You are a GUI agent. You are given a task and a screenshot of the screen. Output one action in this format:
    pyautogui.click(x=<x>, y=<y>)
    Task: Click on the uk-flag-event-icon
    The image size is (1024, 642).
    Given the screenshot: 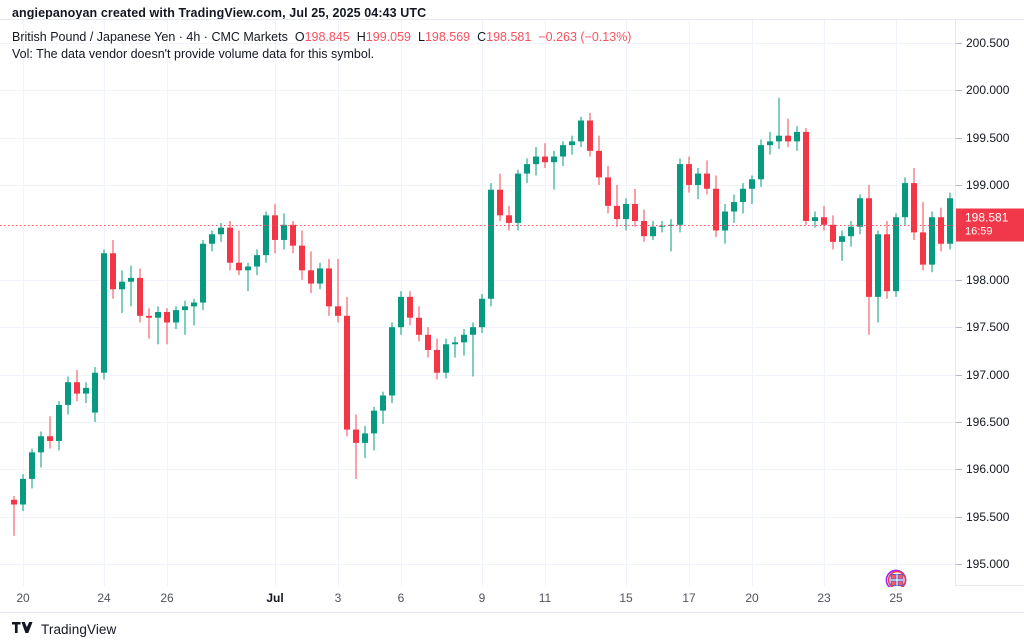 What is the action you would take?
    pyautogui.click(x=896, y=578)
    